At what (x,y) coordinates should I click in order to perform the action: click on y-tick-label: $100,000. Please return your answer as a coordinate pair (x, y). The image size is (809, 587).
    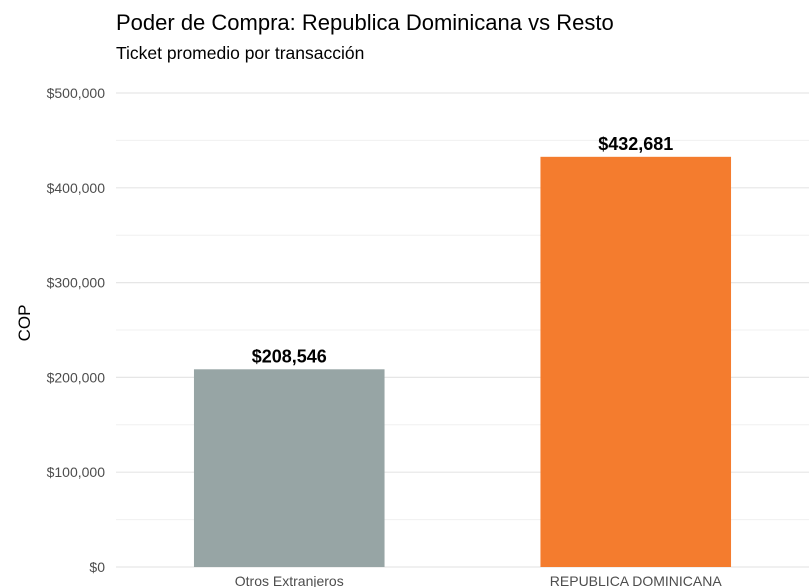
    Looking at the image, I should click on (76, 472).